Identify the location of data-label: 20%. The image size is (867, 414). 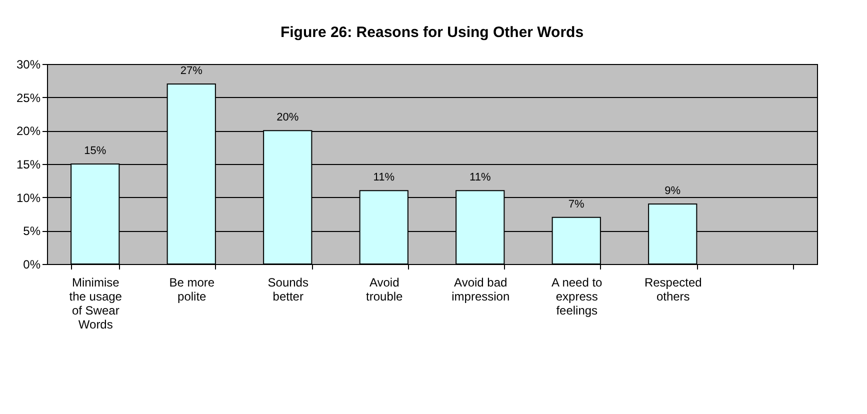
(287, 118).